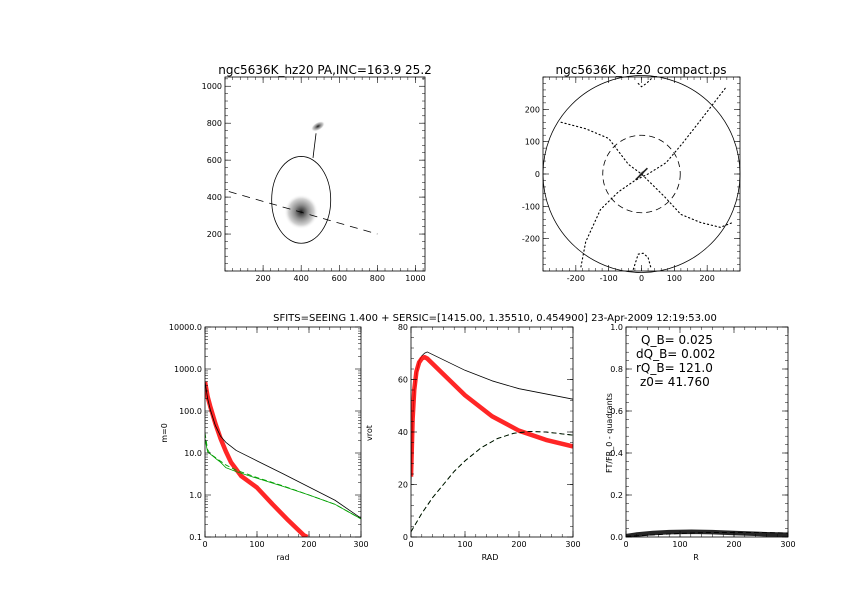 Image resolution: width=842 pixels, height=595 pixels. Describe the element at coordinates (616, 495) in the screenshot. I see `y-tick-label: 0.2` at that location.